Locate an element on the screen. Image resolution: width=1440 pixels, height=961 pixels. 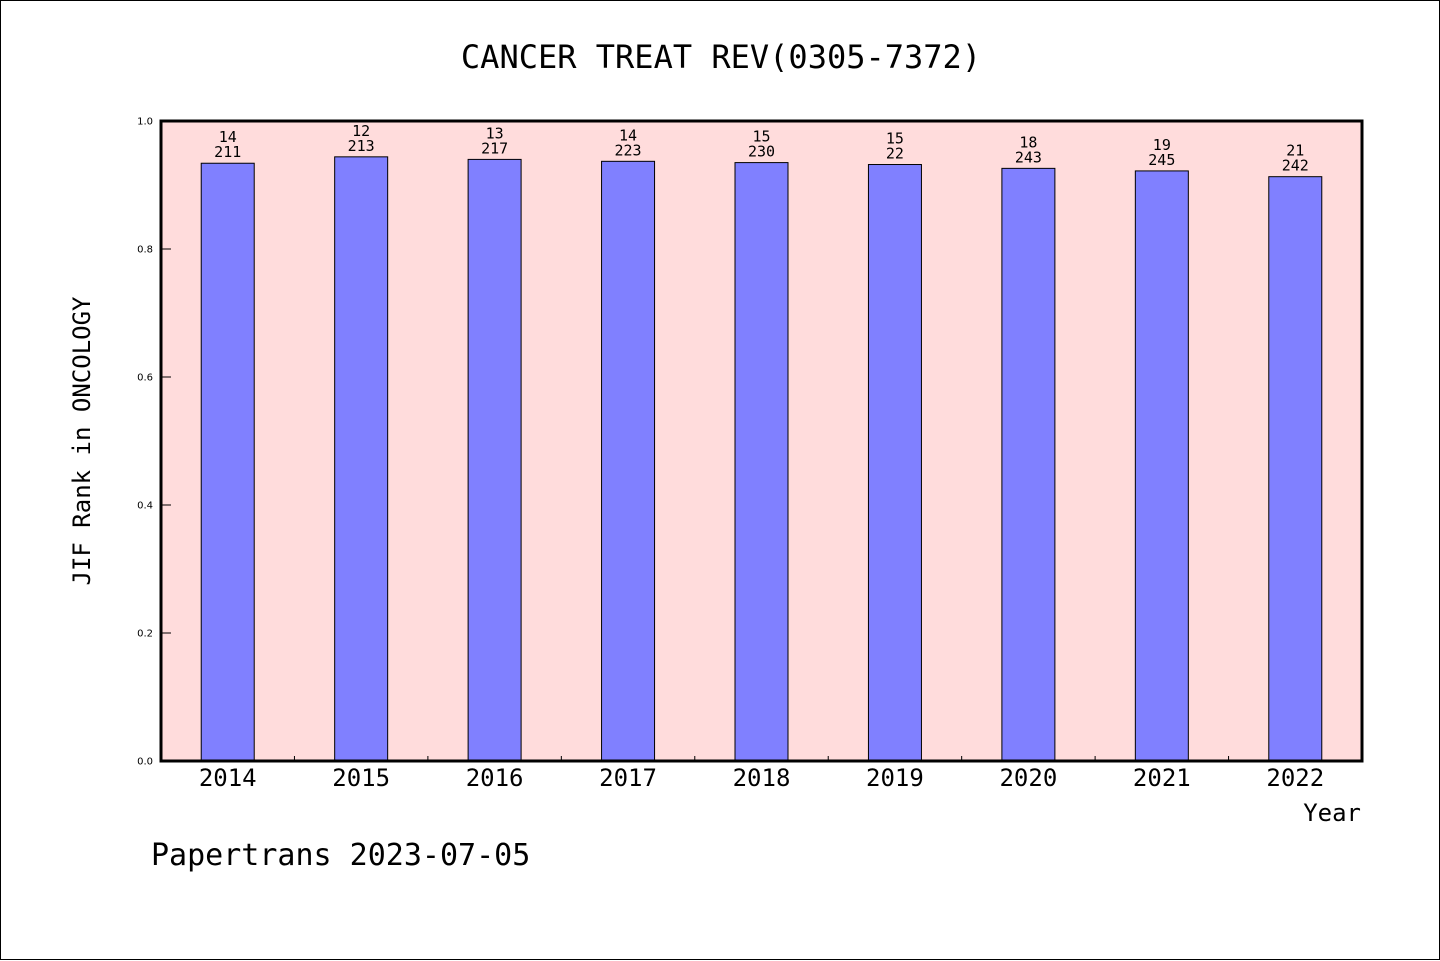
y-tick-label-0.2: 0.2 is located at coordinates (145, 634).